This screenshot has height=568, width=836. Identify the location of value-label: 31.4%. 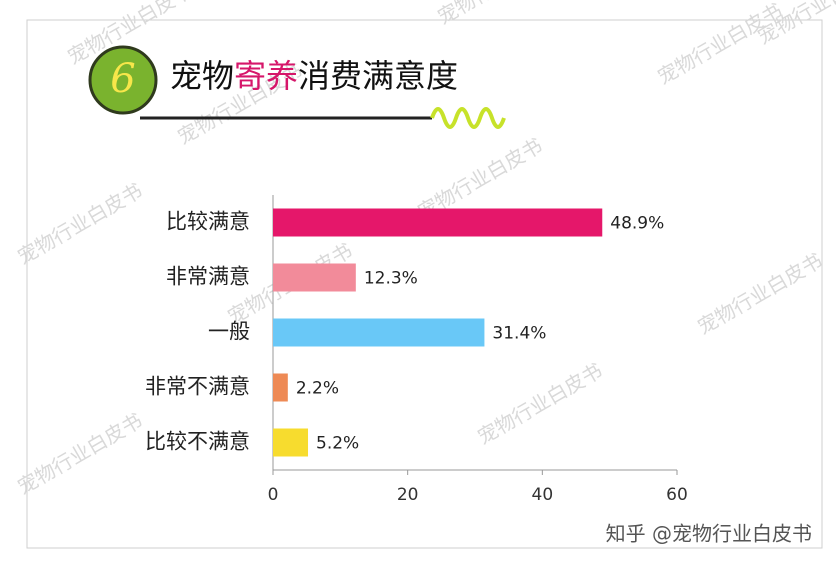
(519, 334).